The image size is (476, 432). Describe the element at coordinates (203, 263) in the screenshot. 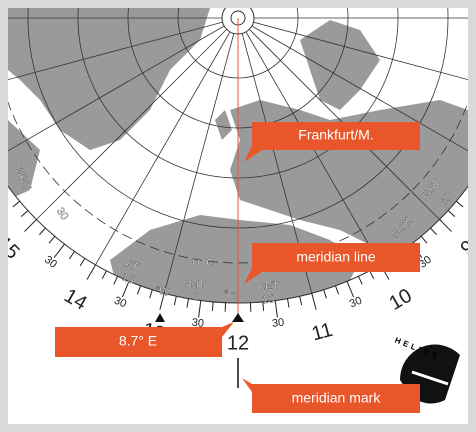

I see `zone-label: UTC` at that location.